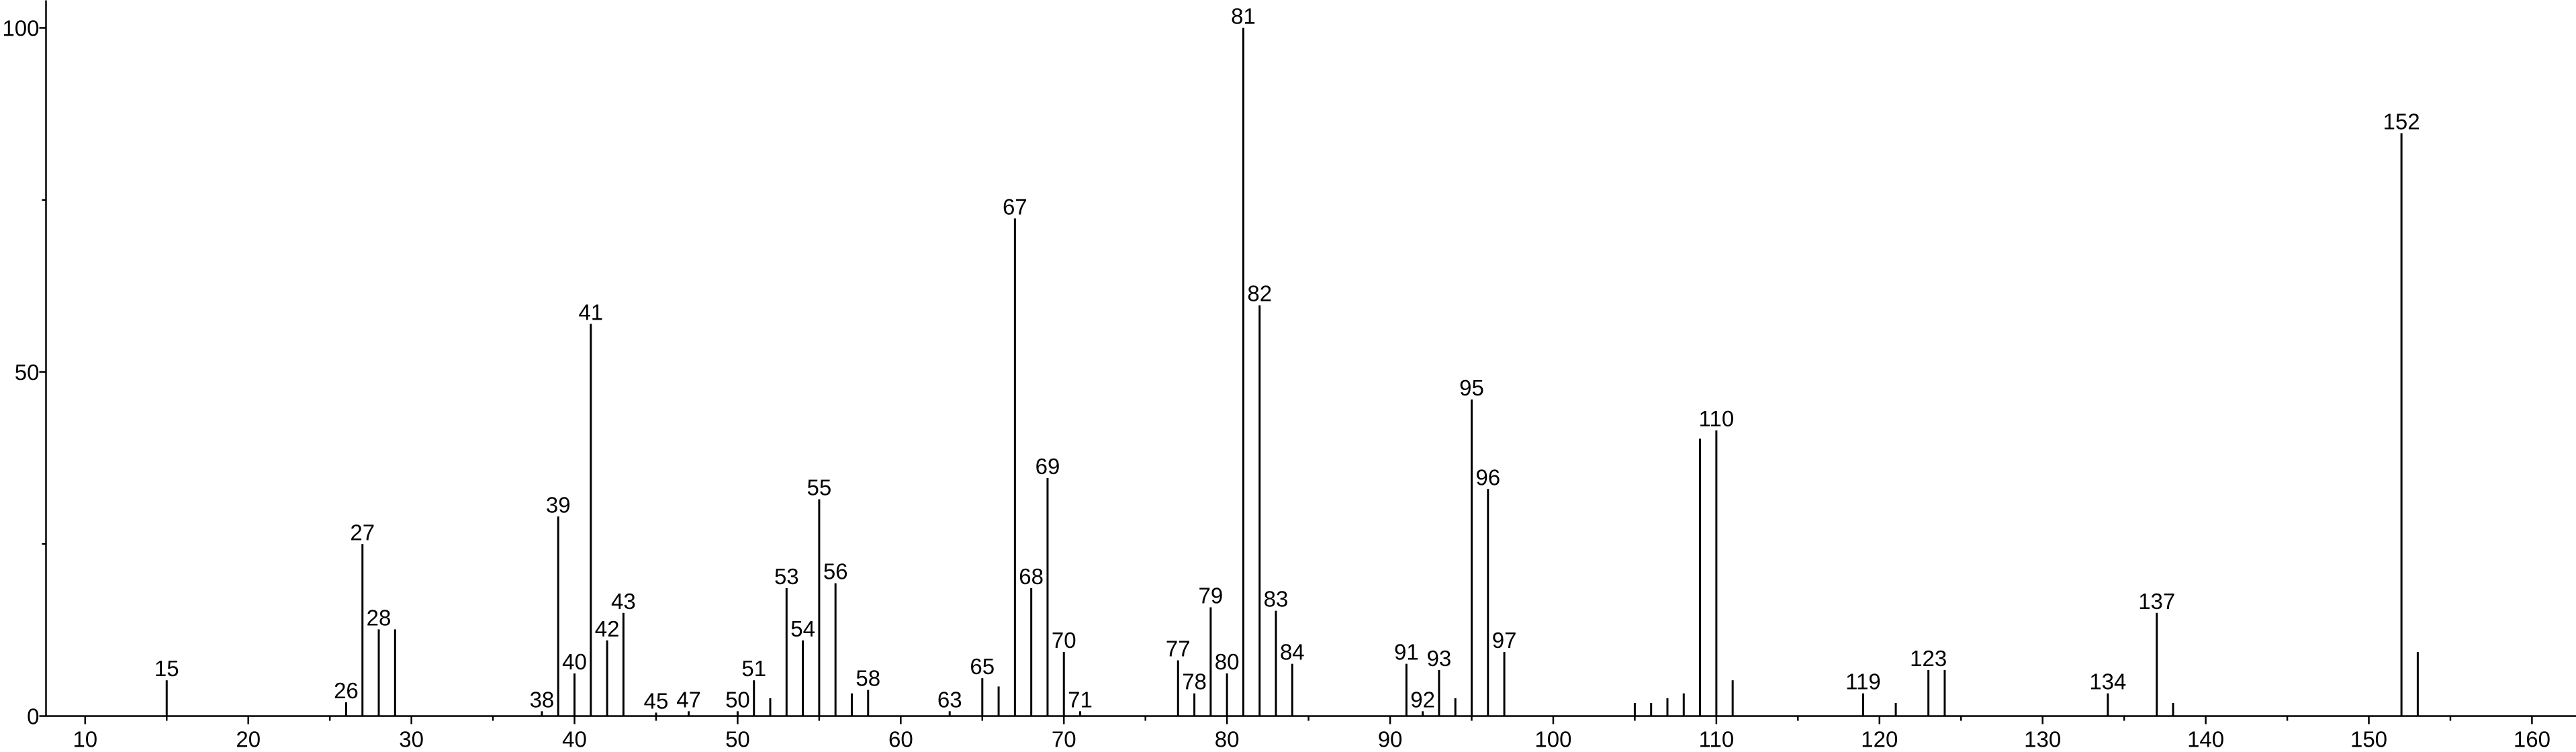 The width and height of the screenshot is (2576, 752). I want to click on peak-label: 83, so click(1276, 599).